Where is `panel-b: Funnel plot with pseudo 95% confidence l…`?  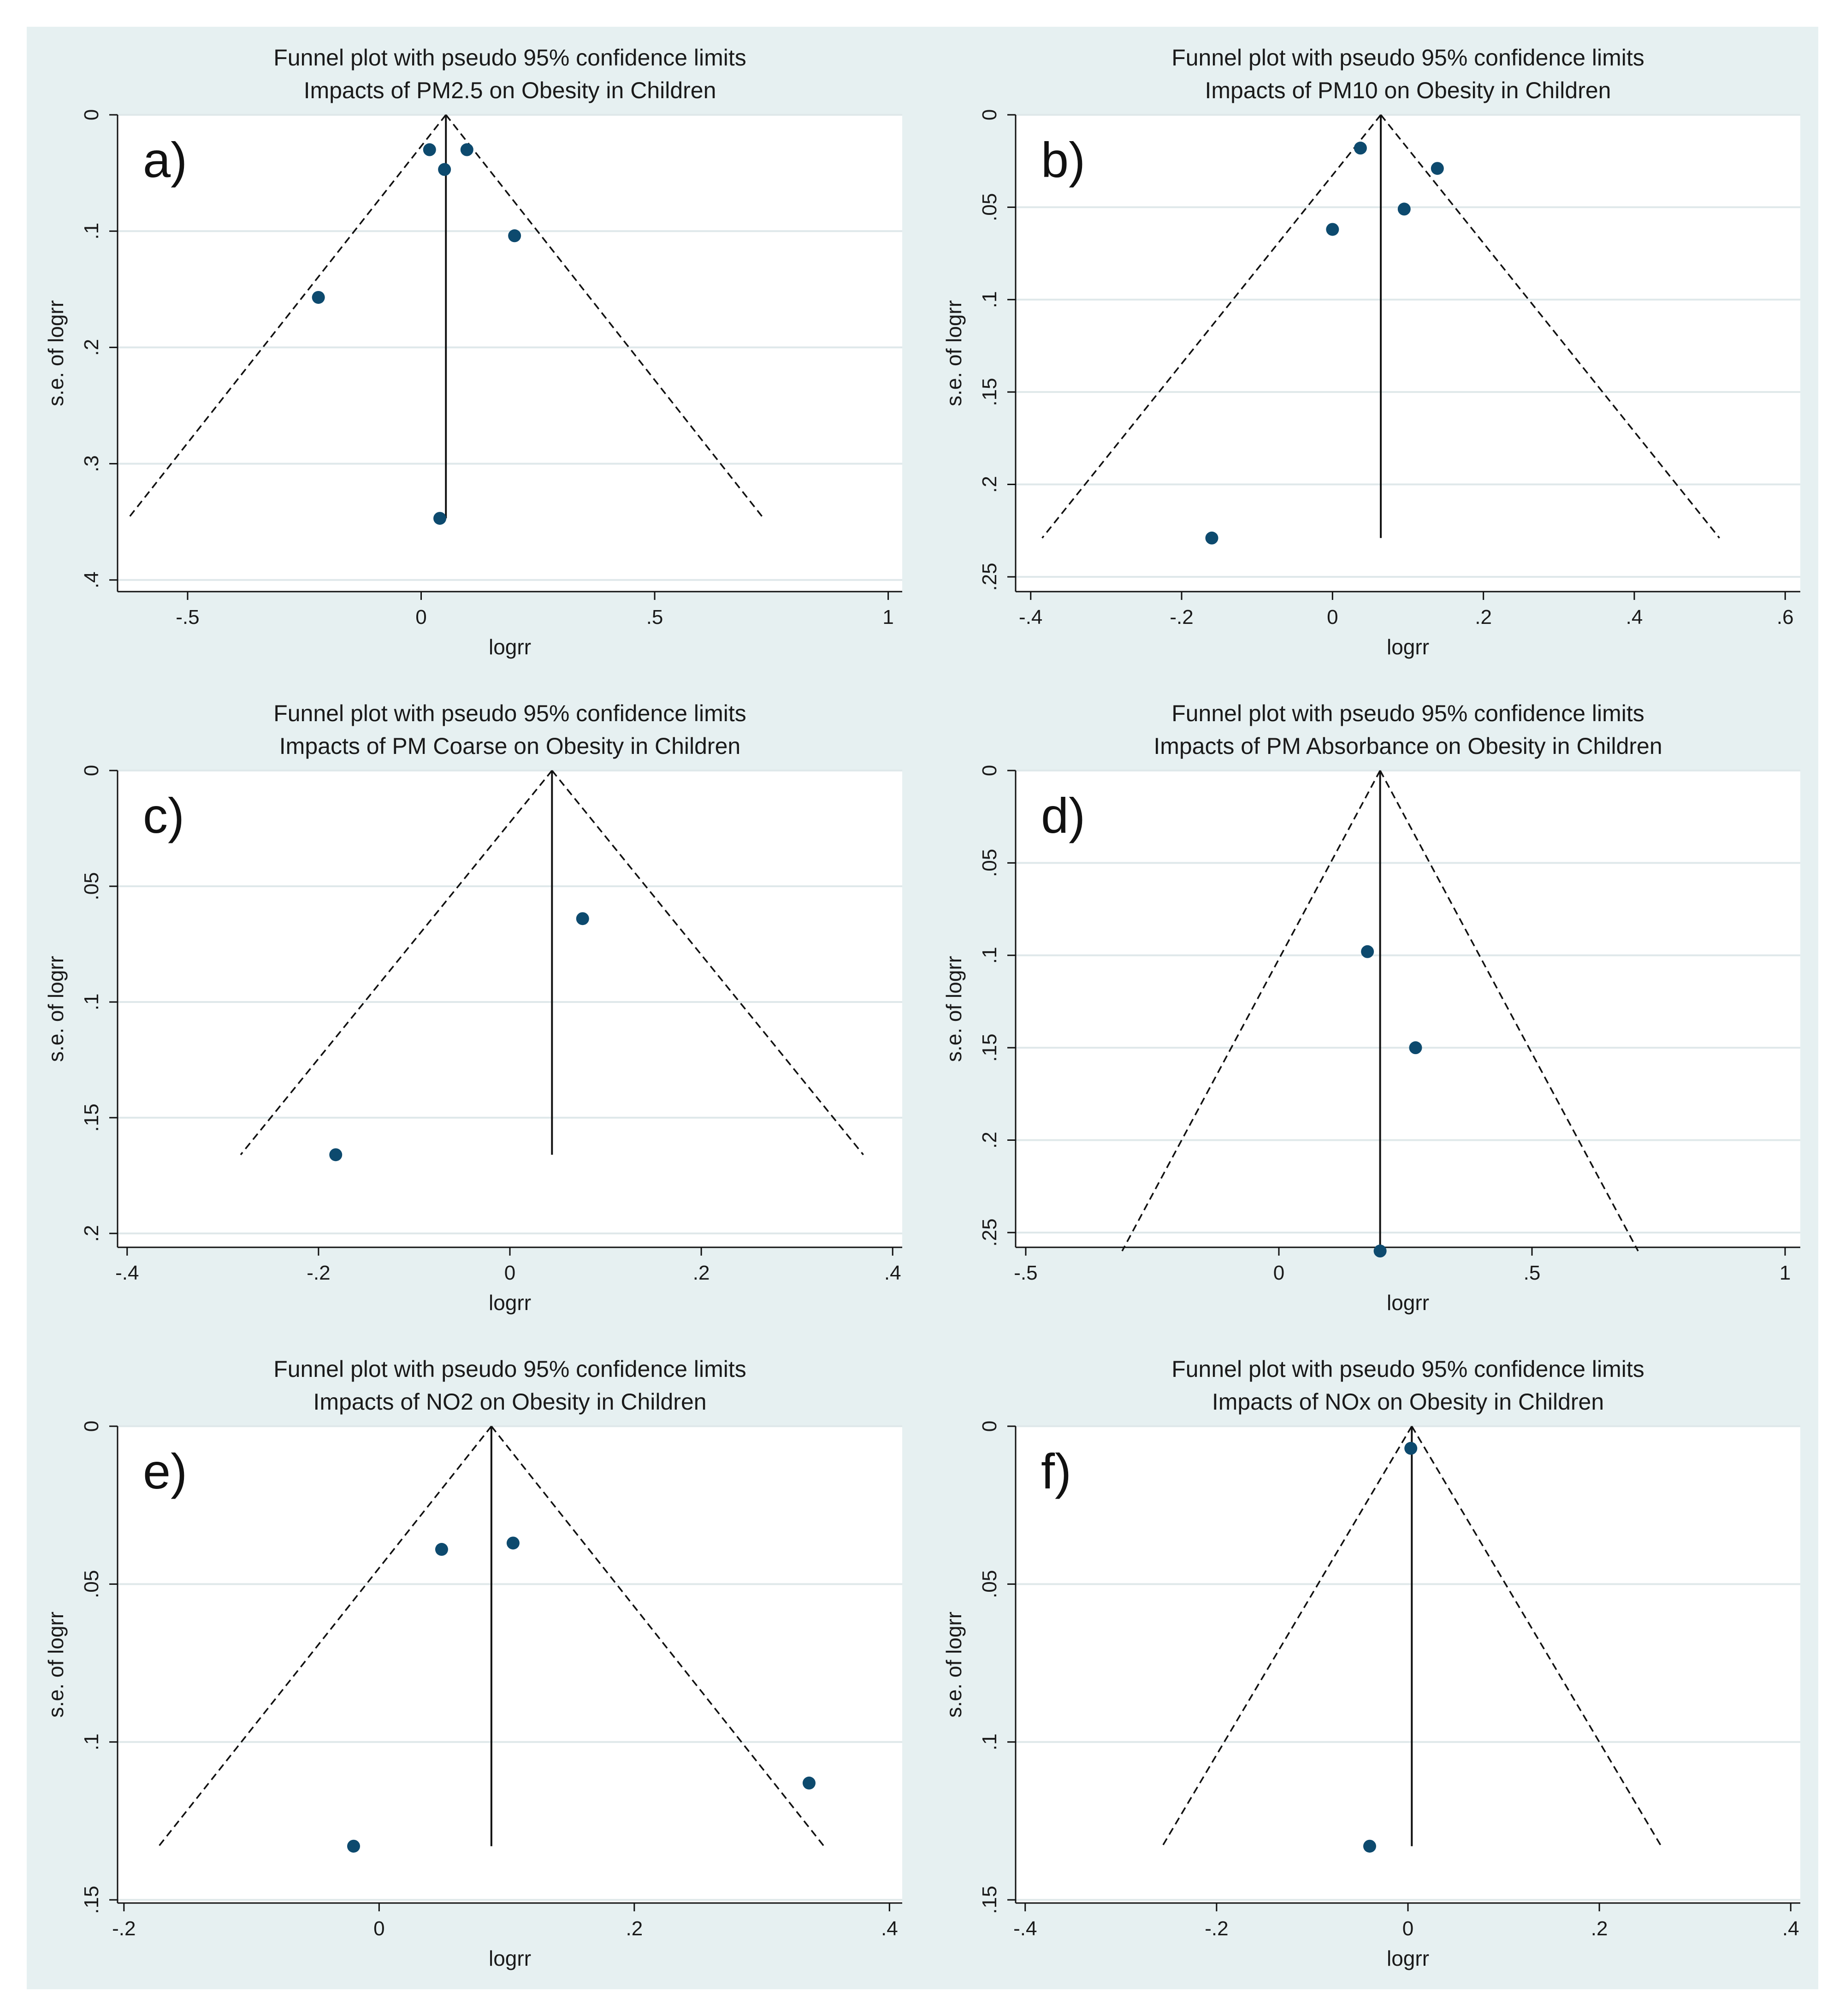
panel-b: Funnel plot with pseudo 95% confidence l… is located at coordinates (1371, 352).